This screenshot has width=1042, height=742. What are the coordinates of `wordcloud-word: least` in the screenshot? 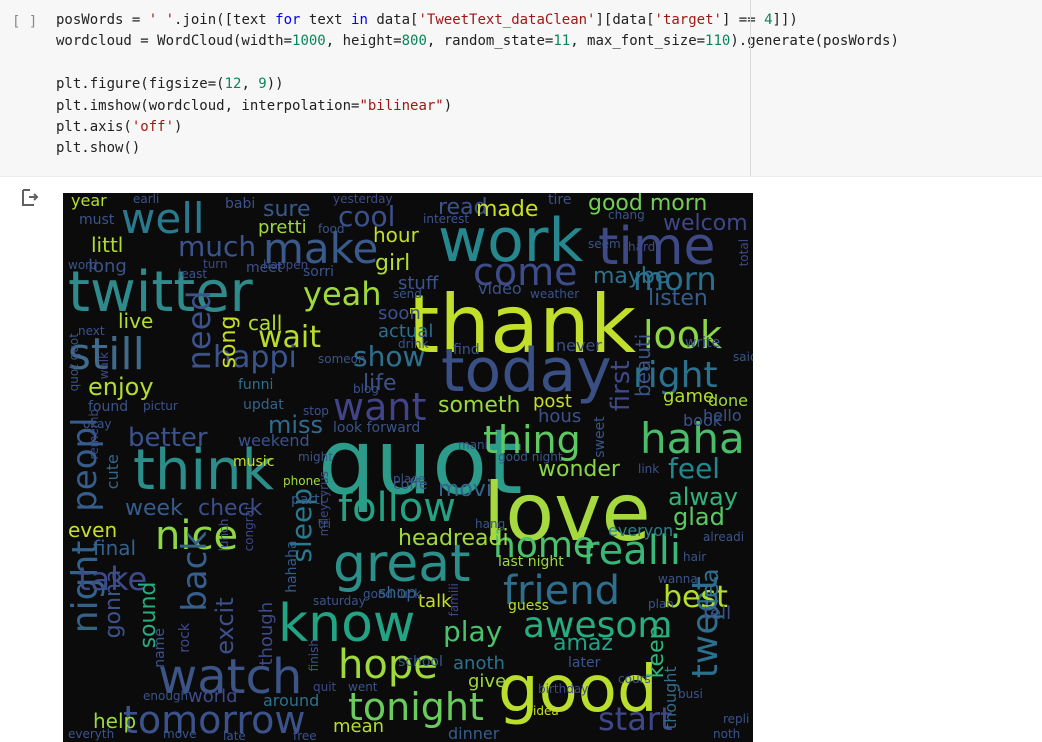 It's located at (193, 274).